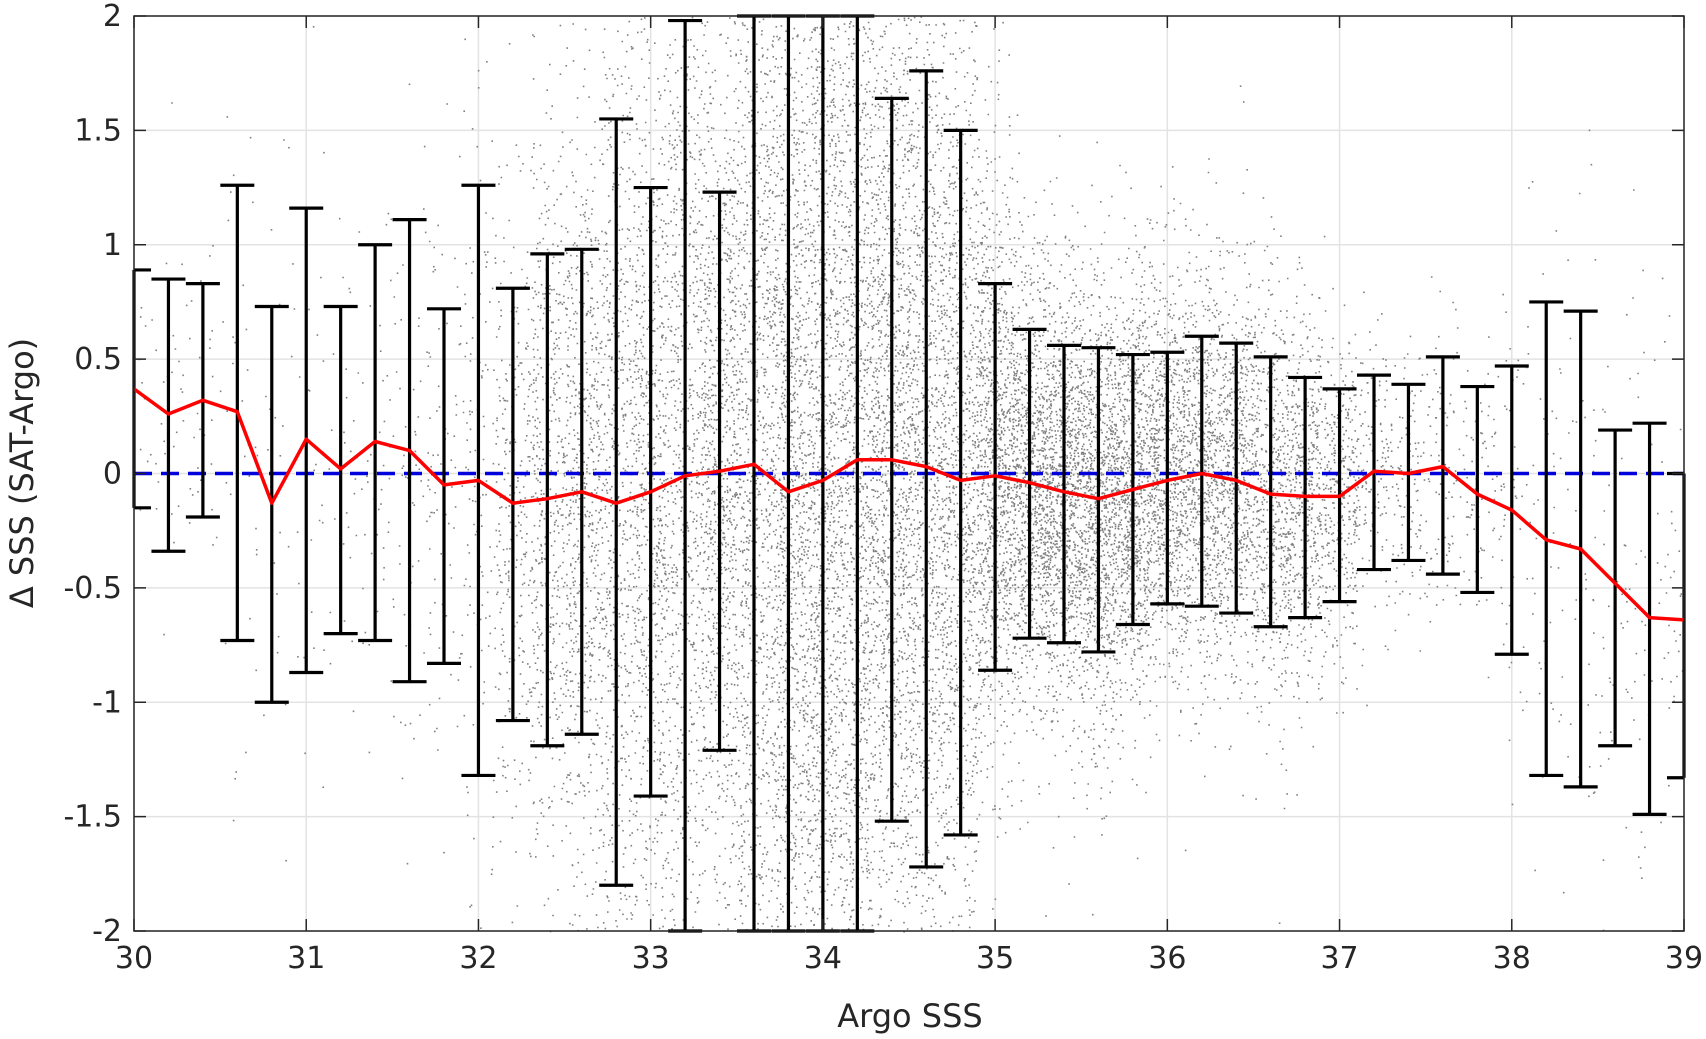  I want to click on y-tick-label: -1, so click(107, 702).